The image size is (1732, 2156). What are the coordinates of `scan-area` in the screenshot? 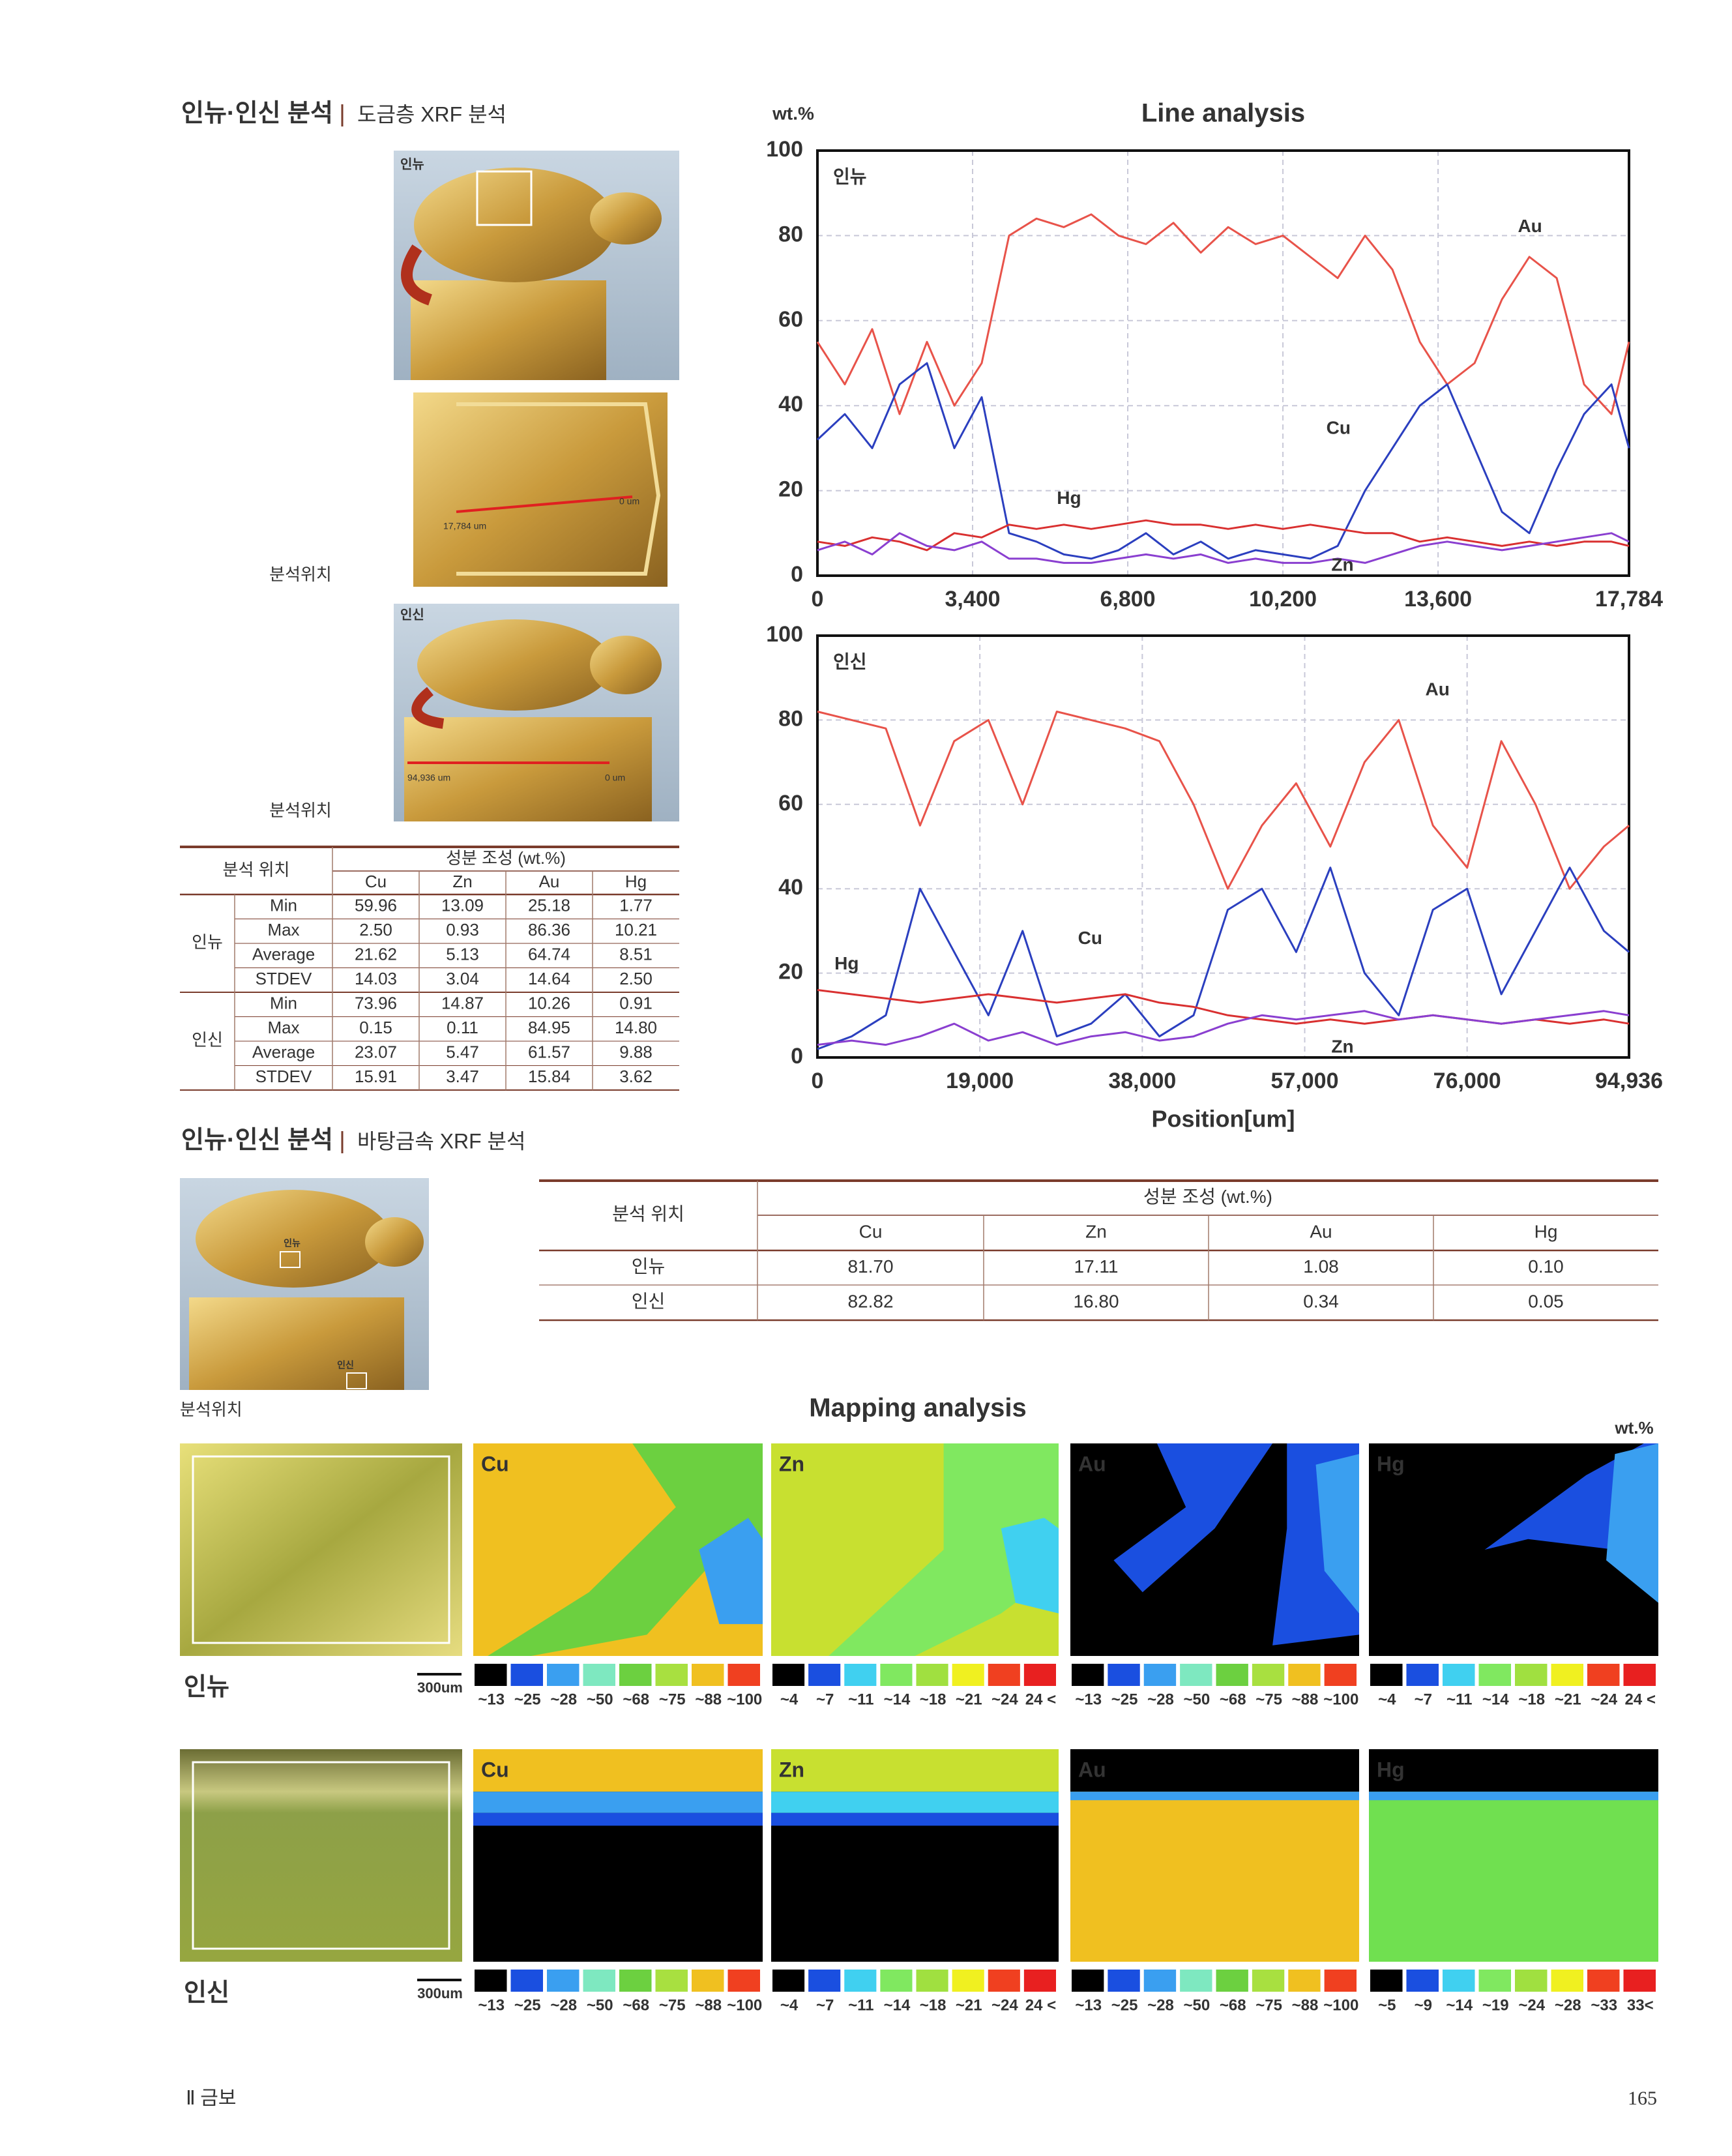 It's located at (321, 1855).